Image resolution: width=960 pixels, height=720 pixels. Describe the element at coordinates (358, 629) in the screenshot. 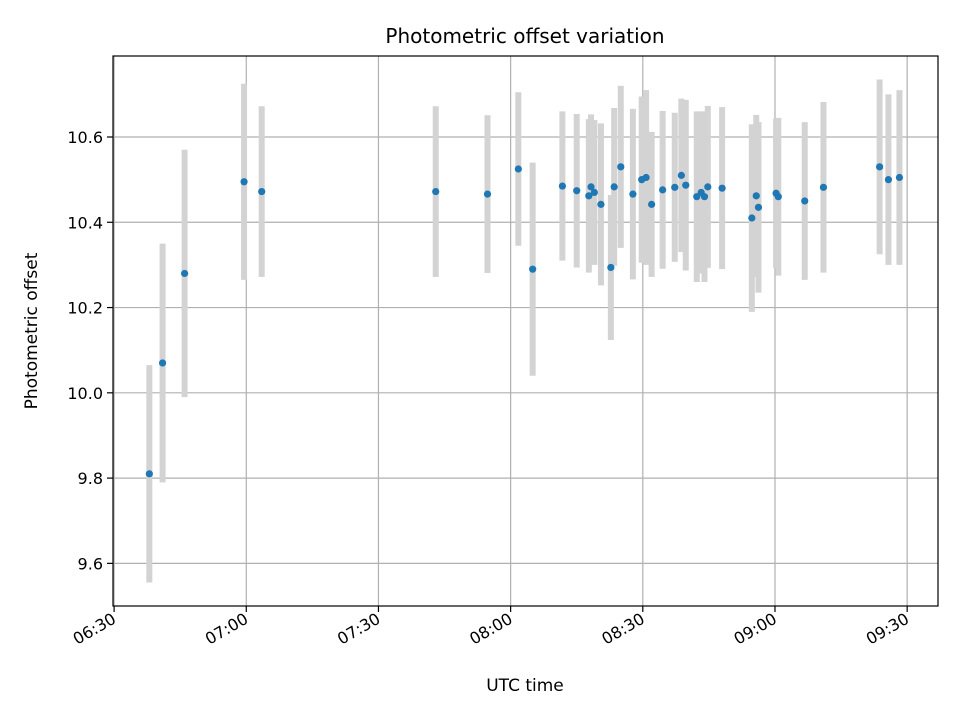

I see `x-tick-label: 07:30` at that location.